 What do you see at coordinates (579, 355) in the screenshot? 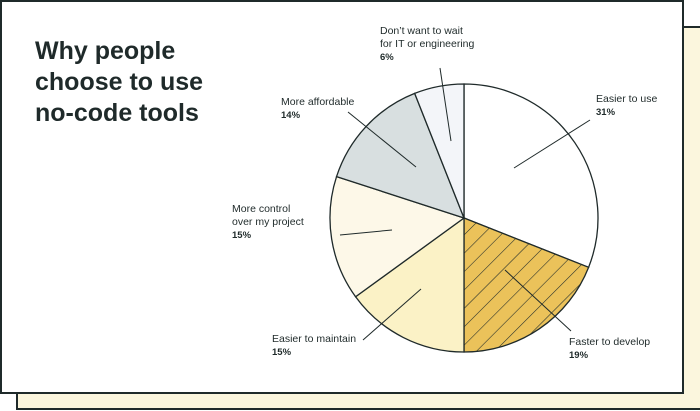
I see `slice-percent: 19%` at bounding box center [579, 355].